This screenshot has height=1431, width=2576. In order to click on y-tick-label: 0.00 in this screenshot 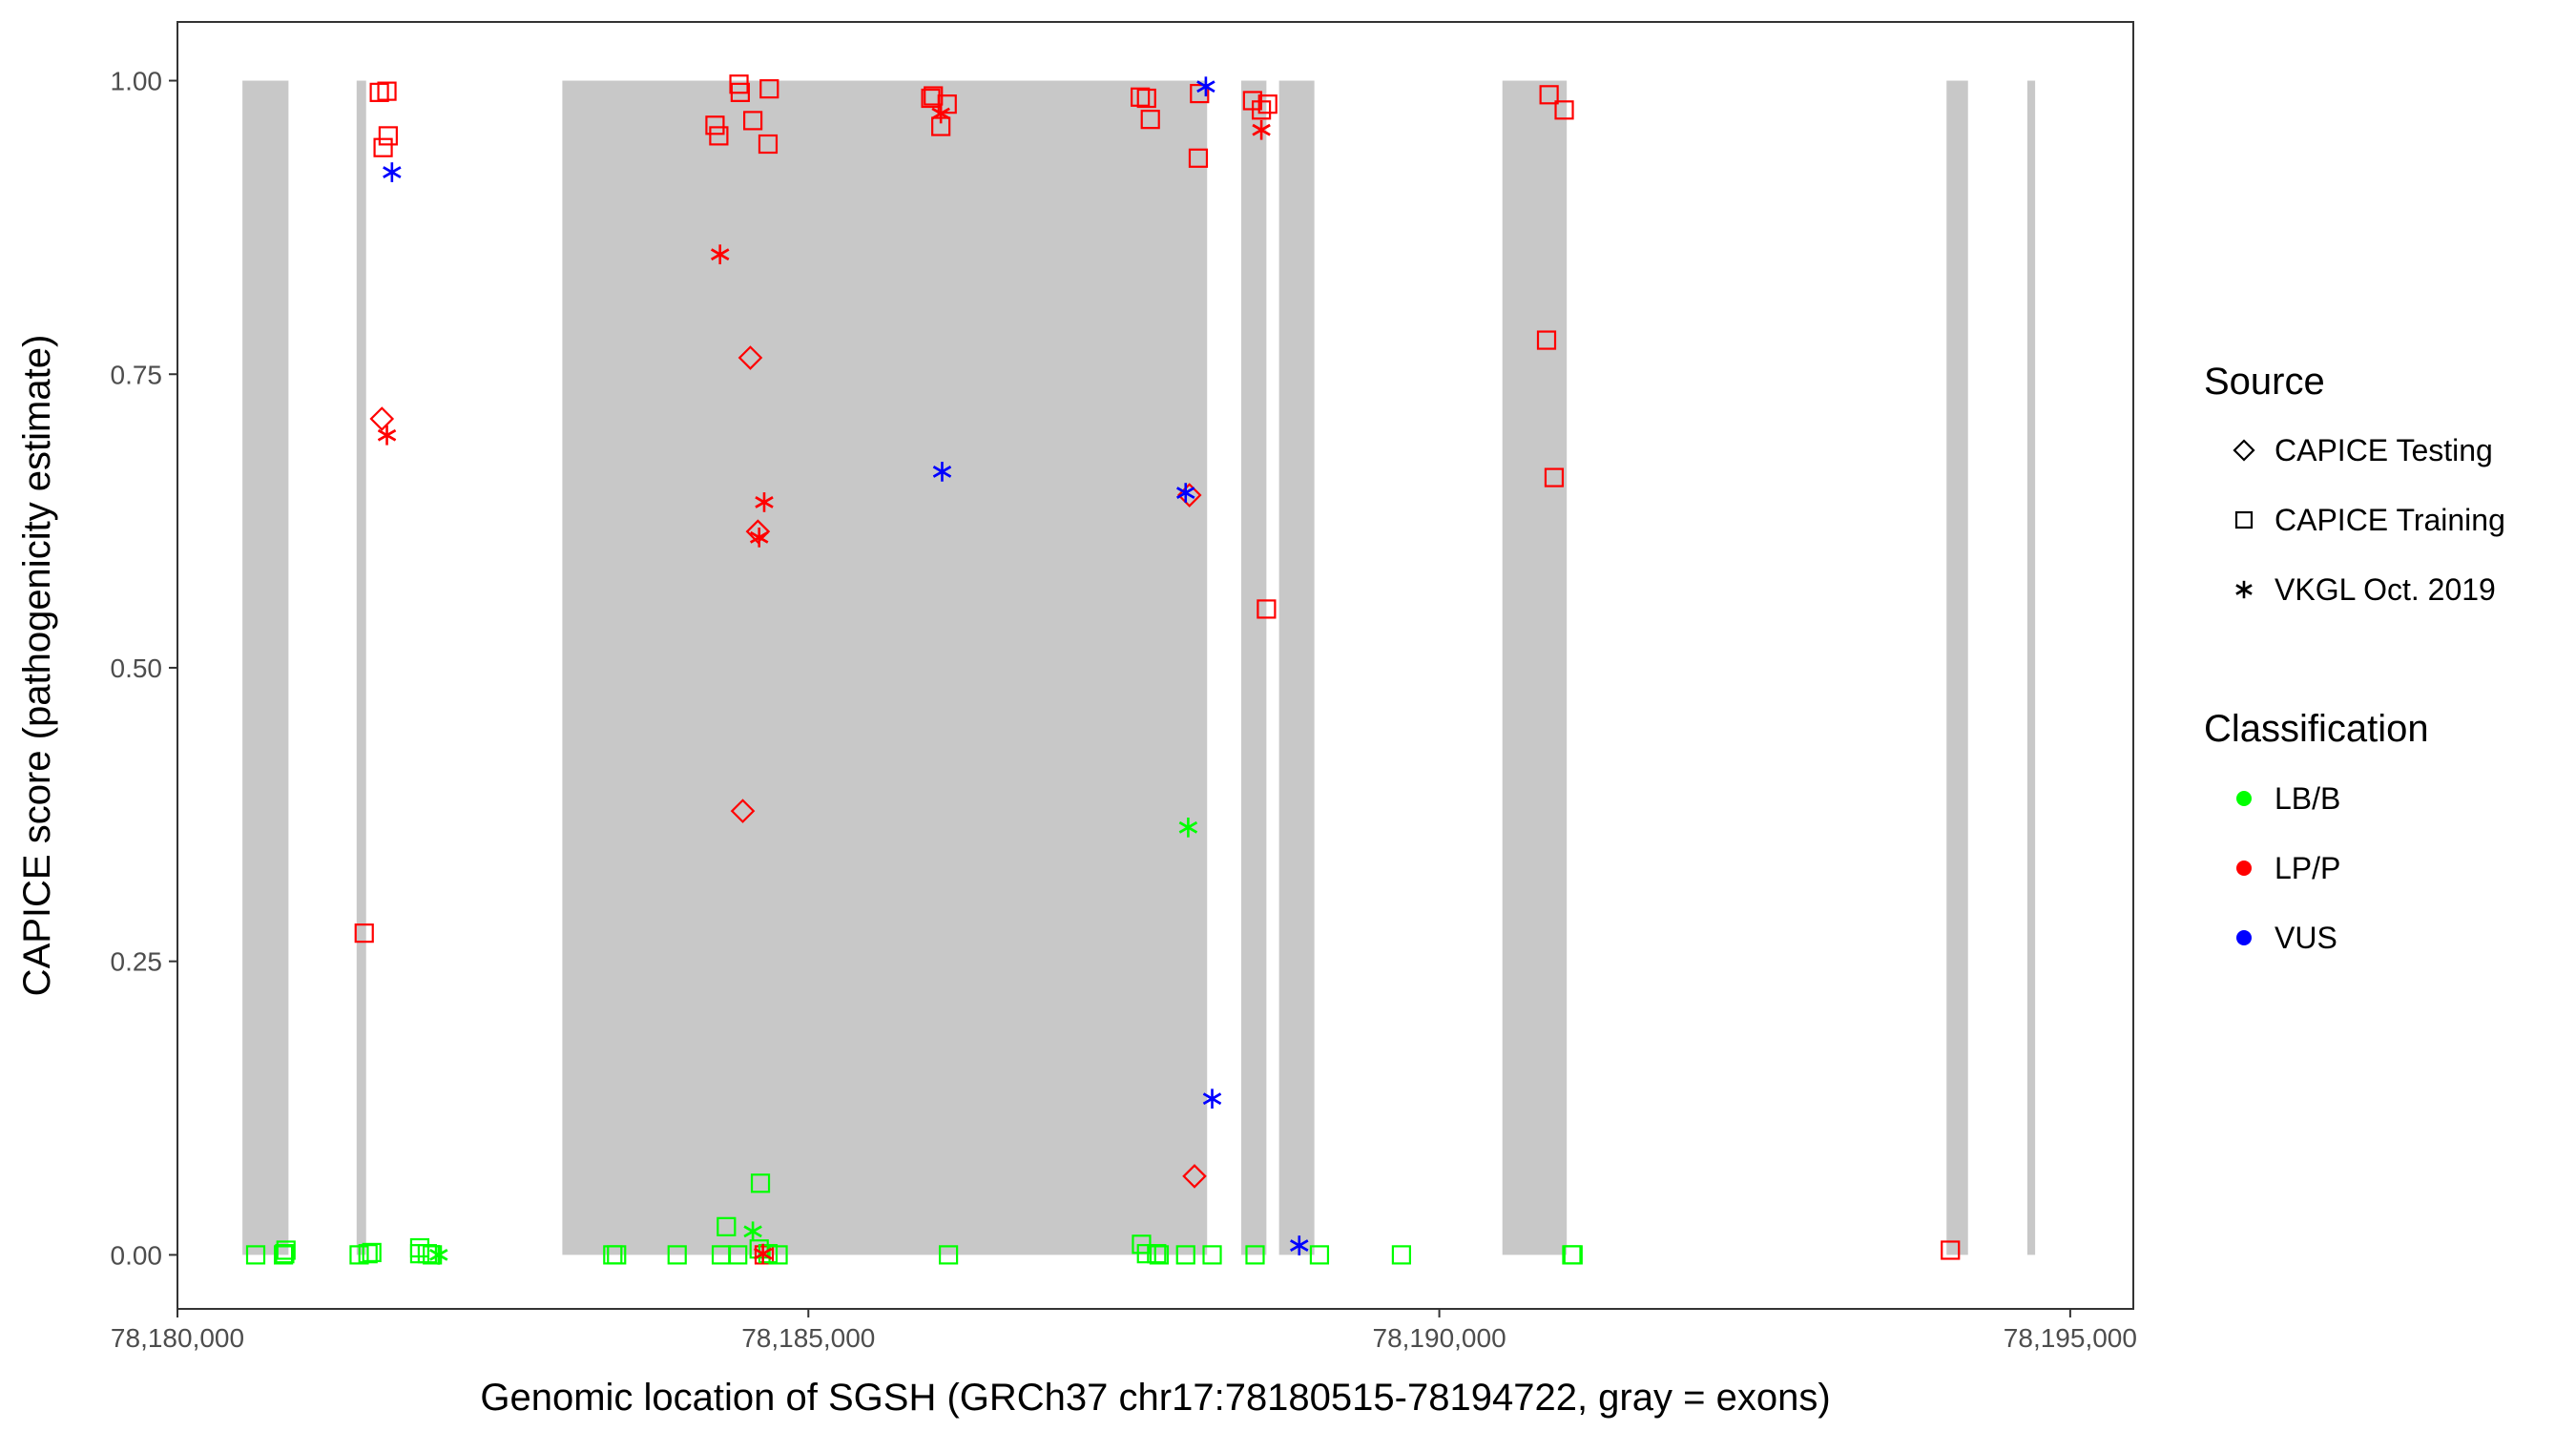, I will do `click(137, 1255)`.